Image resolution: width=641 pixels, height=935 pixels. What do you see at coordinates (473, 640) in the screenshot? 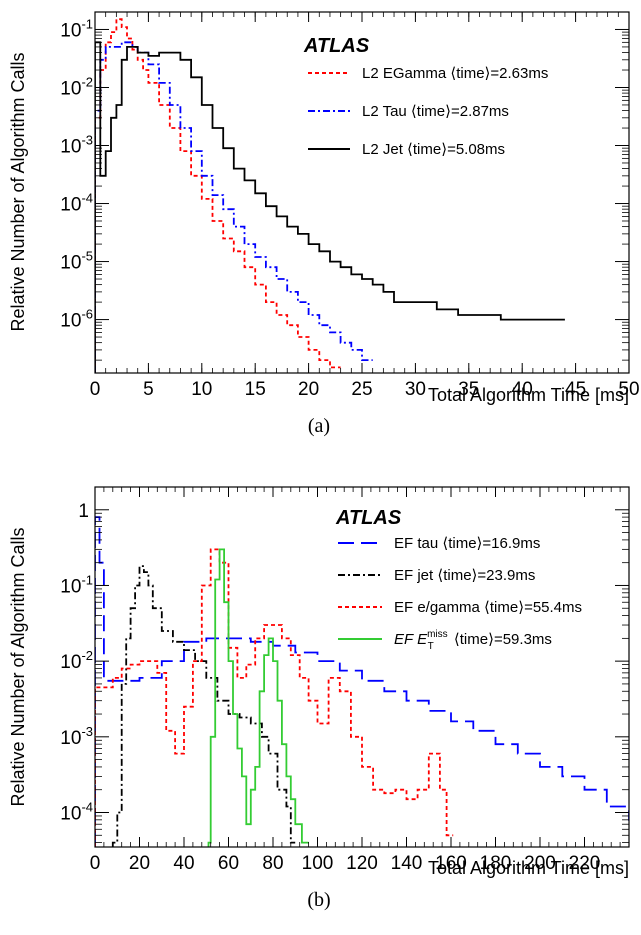
I see `legend-entry: EF Emiss T ⟨time⟩=59.3ms` at bounding box center [473, 640].